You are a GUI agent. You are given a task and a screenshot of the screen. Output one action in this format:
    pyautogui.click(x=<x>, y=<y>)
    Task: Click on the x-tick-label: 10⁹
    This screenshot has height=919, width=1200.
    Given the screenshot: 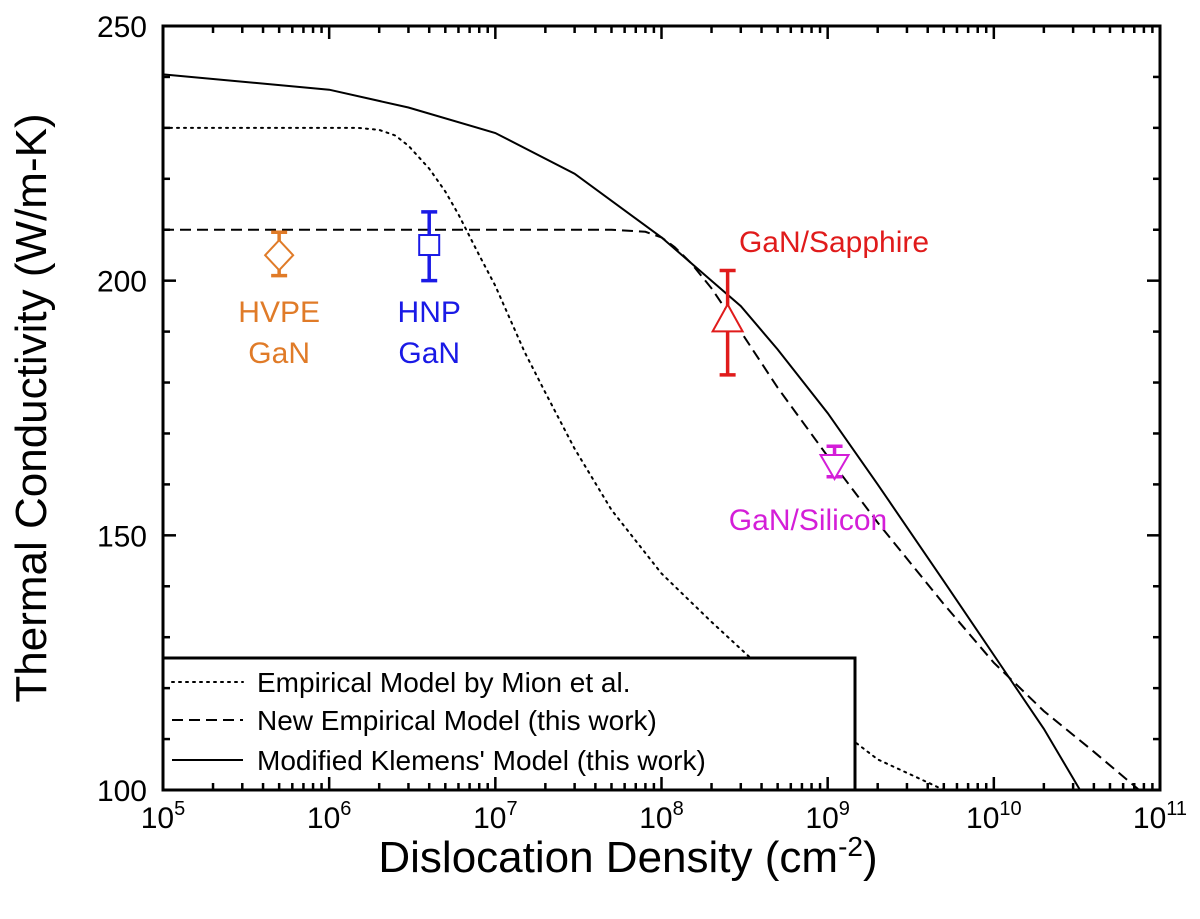 What is the action you would take?
    pyautogui.click(x=827, y=816)
    